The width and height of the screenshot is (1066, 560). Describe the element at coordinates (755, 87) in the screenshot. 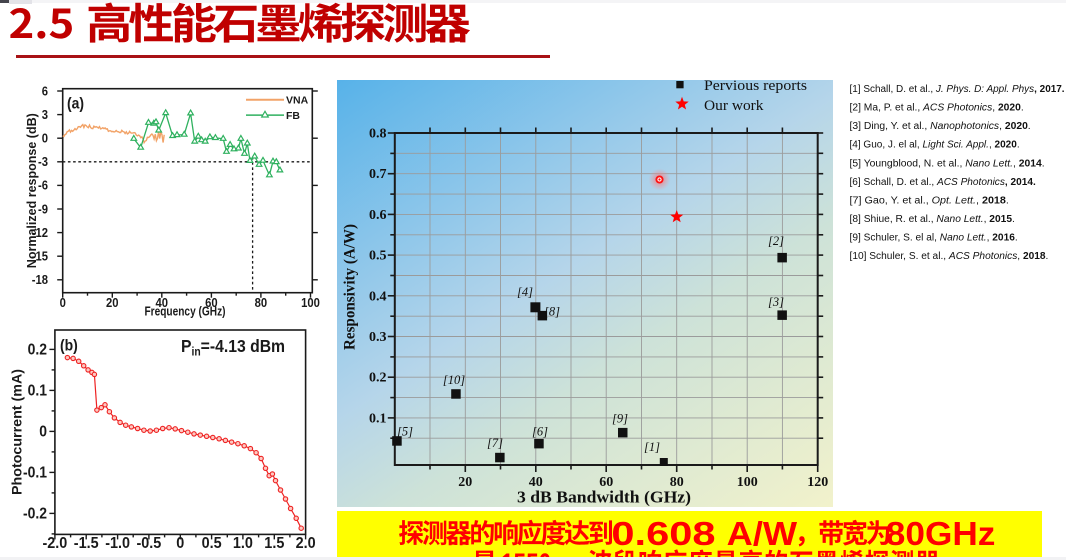

I see `svg-text: Pervious reports` at that location.